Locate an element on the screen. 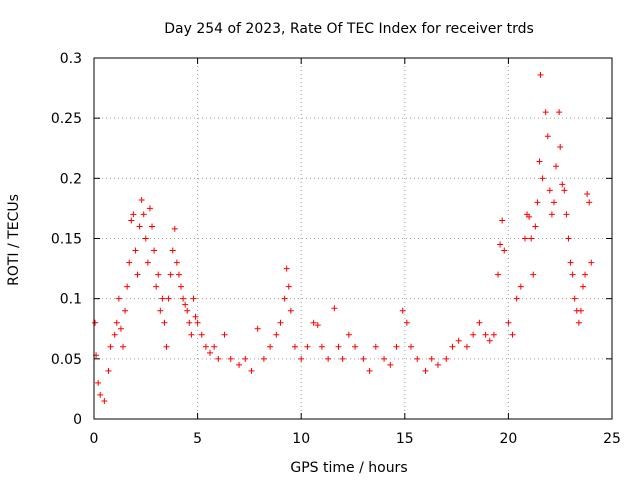 The width and height of the screenshot is (640, 480). y-tick-label: 0.25 is located at coordinates (66, 119).